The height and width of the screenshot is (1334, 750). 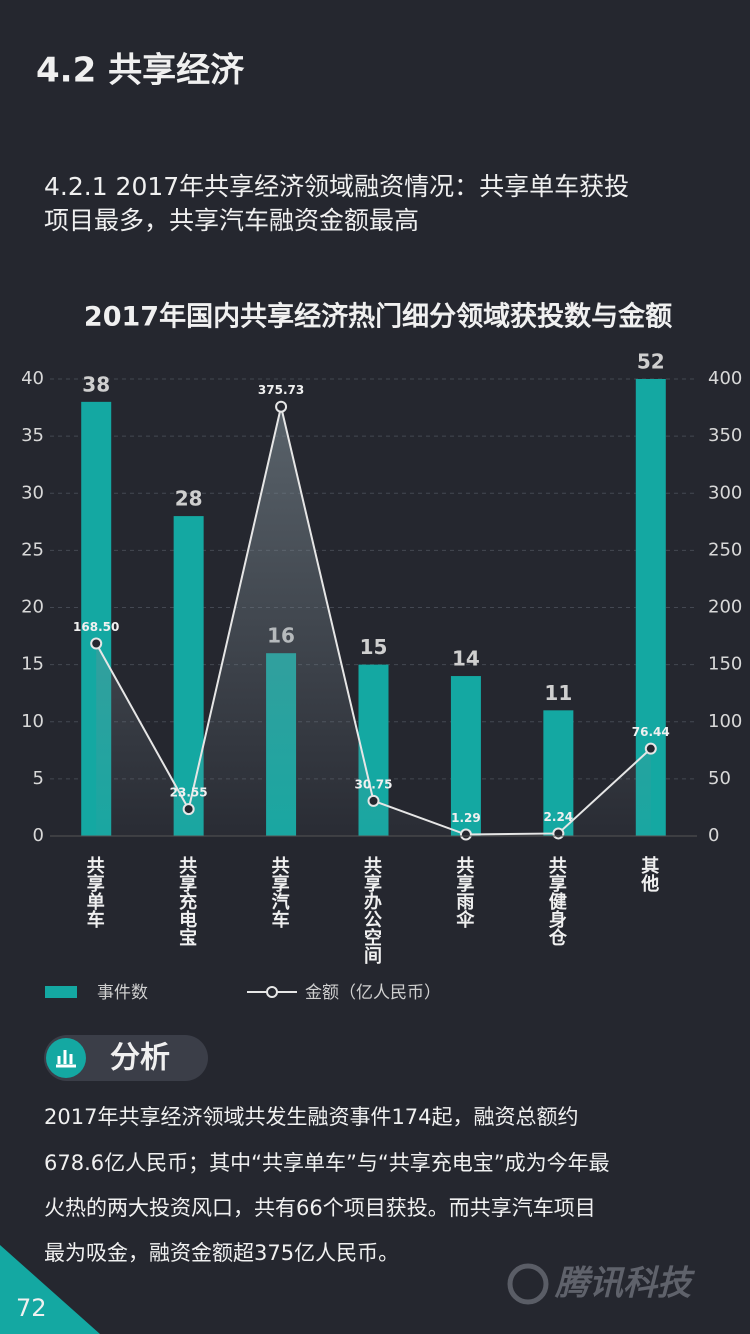 I want to click on corner, so click(x=50, y=1289).